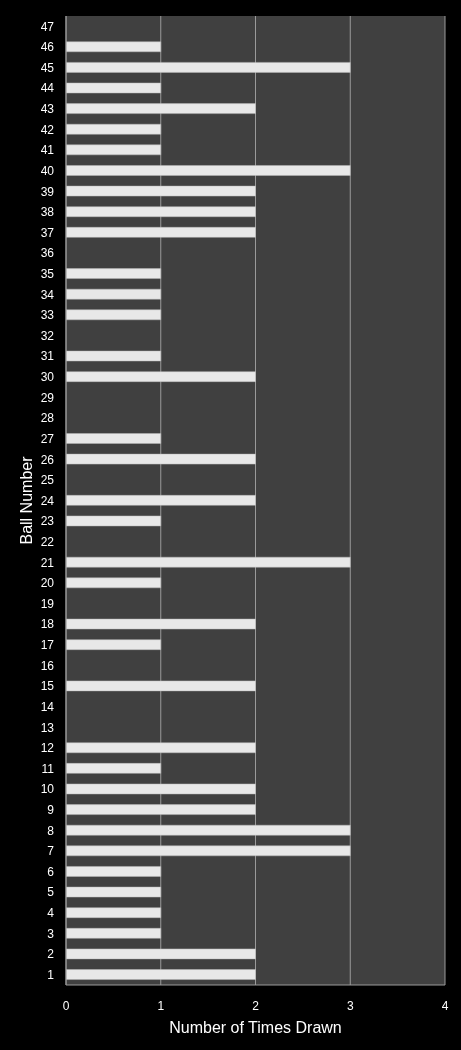 The image size is (461, 1050). Describe the element at coordinates (47, 109) in the screenshot. I see `y-tick-label: 43` at that location.